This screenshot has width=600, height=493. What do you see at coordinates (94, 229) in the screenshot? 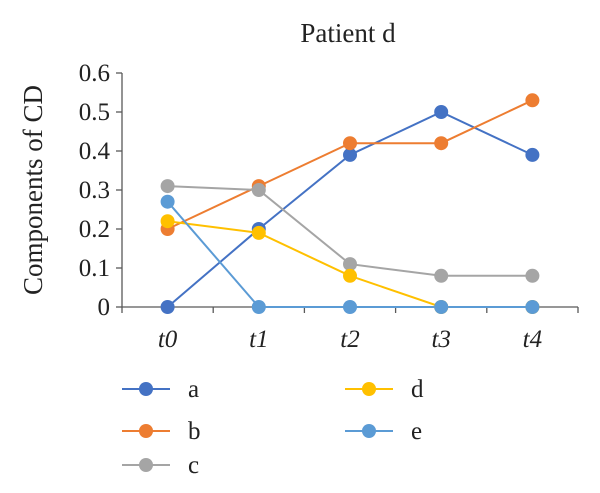
I see `y-tick-label: 0.2` at bounding box center [94, 229].